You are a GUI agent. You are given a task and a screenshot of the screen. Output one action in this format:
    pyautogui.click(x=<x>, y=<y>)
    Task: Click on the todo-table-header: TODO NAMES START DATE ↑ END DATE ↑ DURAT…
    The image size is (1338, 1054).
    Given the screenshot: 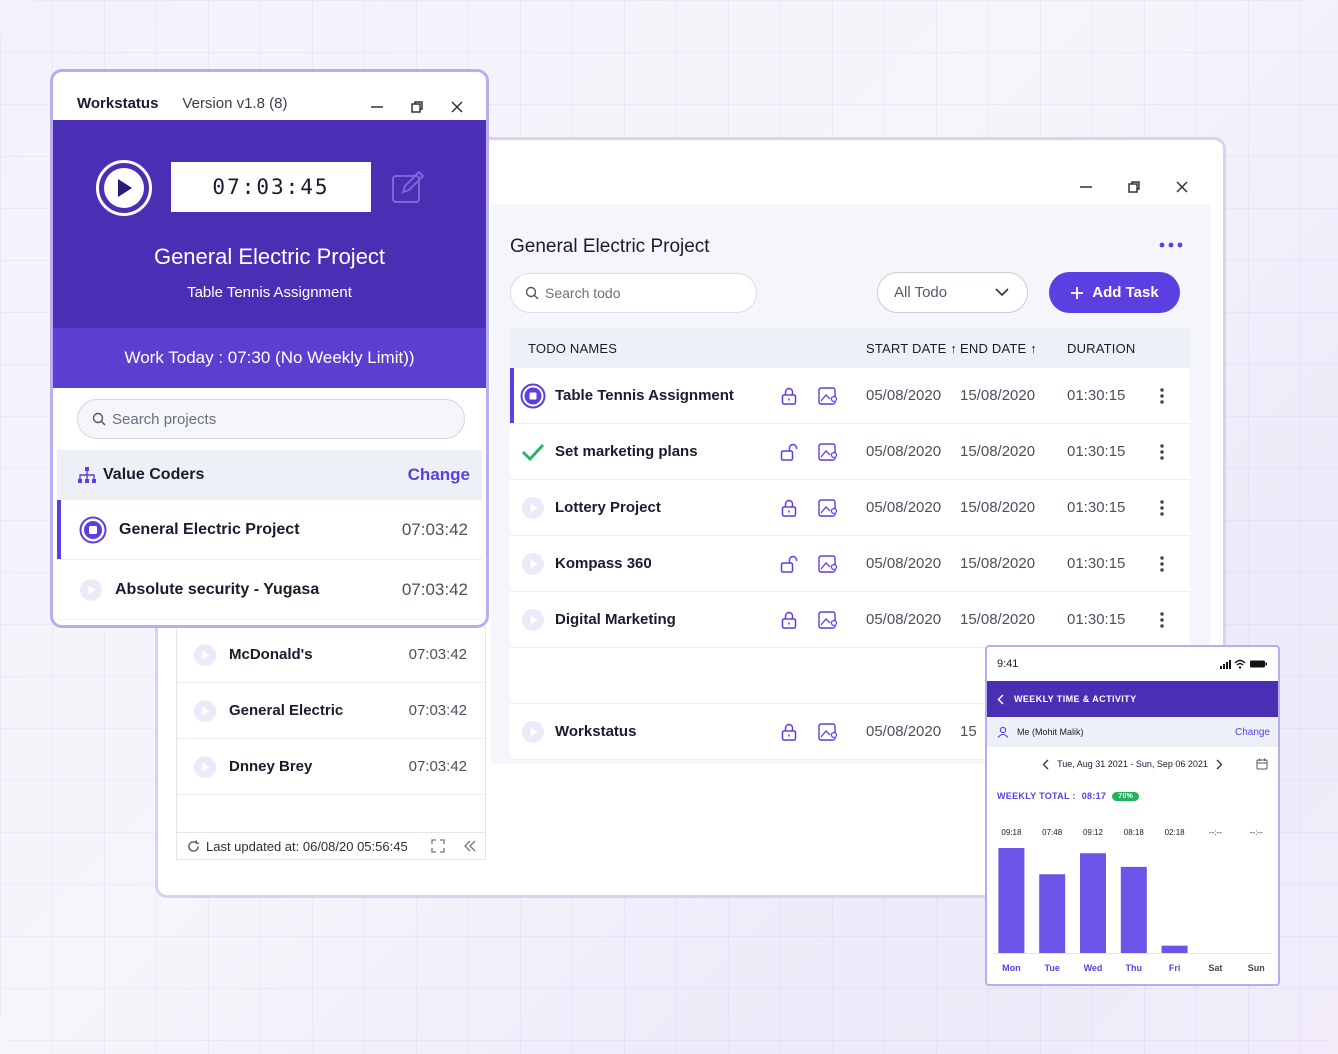 What is the action you would take?
    pyautogui.click(x=850, y=348)
    